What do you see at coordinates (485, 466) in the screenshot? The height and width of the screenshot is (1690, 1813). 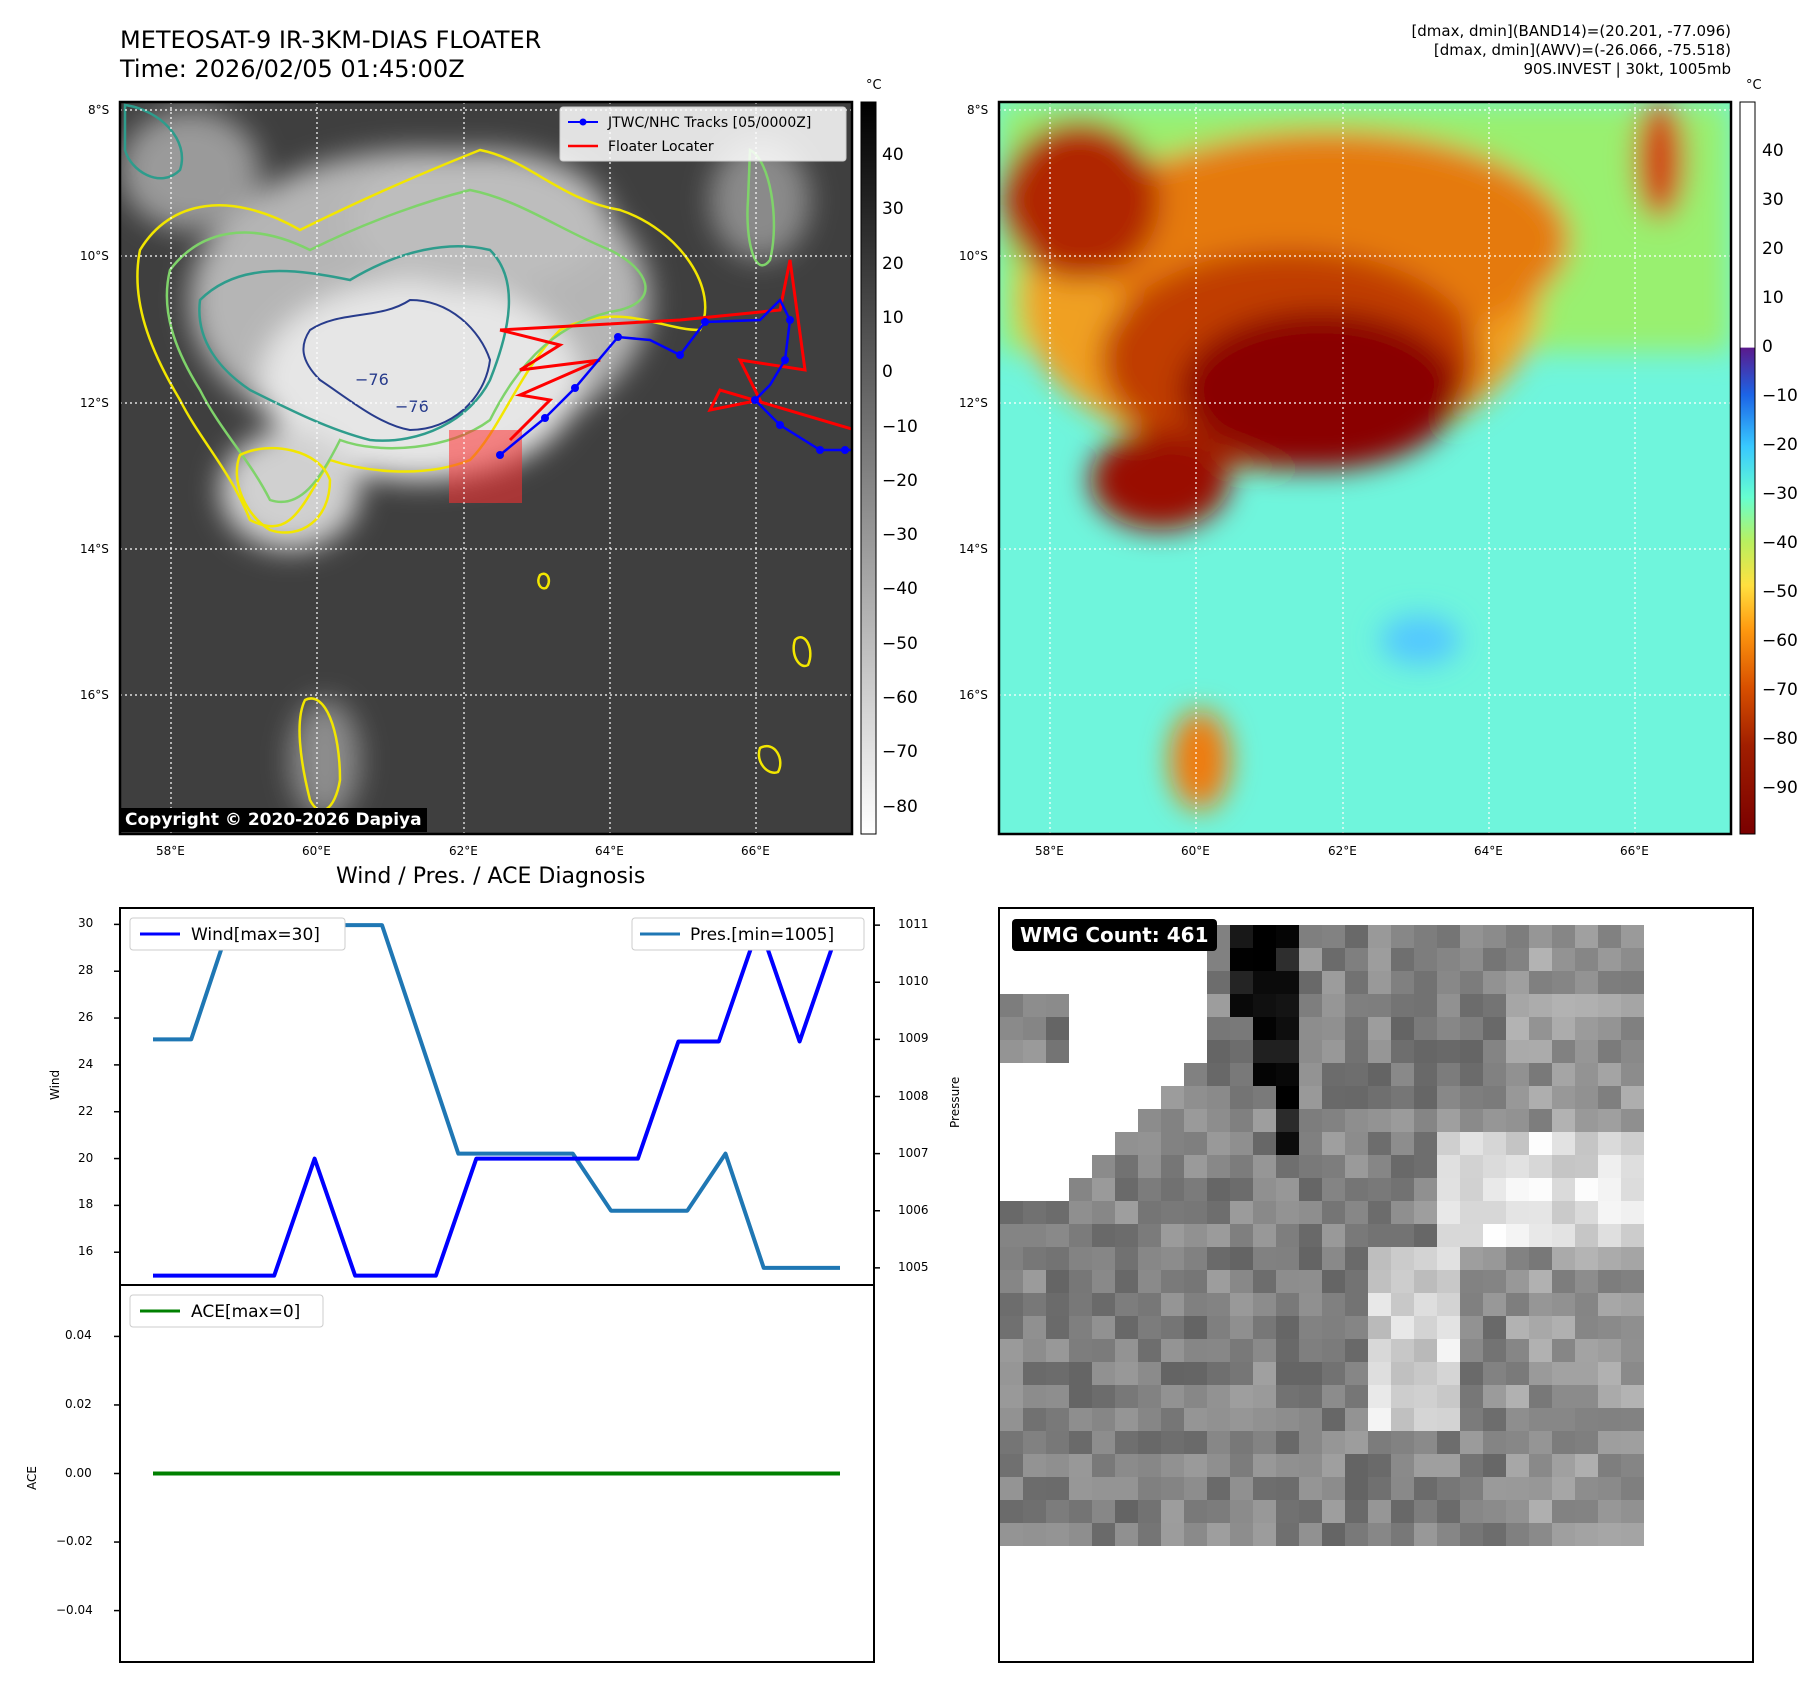 I see `floater-locater-box` at bounding box center [485, 466].